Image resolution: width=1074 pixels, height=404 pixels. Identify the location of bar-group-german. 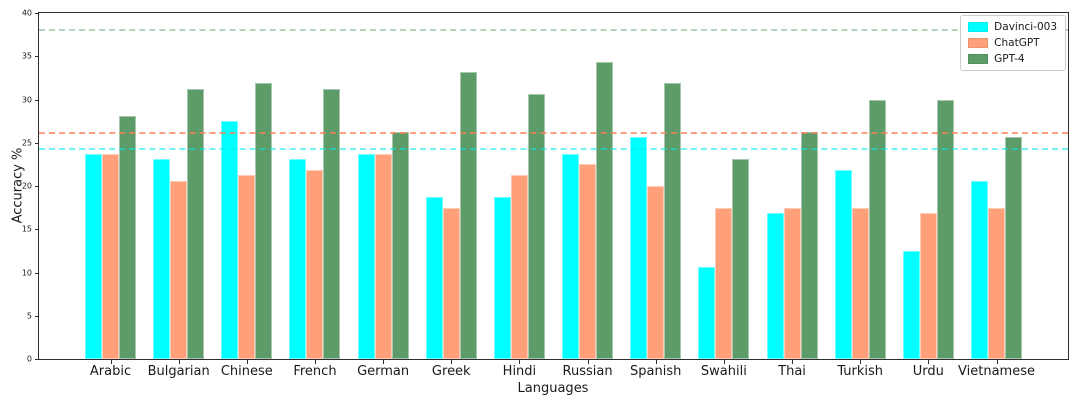
(383, 186).